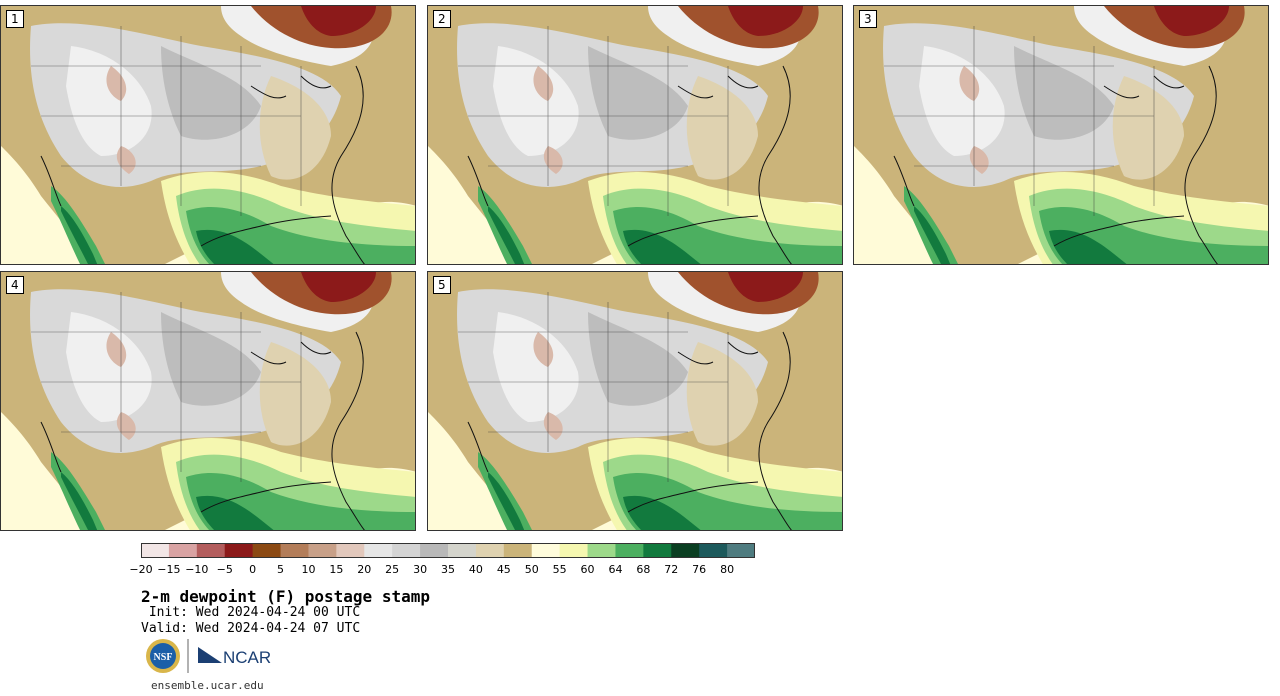 The width and height of the screenshot is (1280, 696). What do you see at coordinates (169, 569) in the screenshot?
I see `colorbar-tick-label: −15` at bounding box center [169, 569].